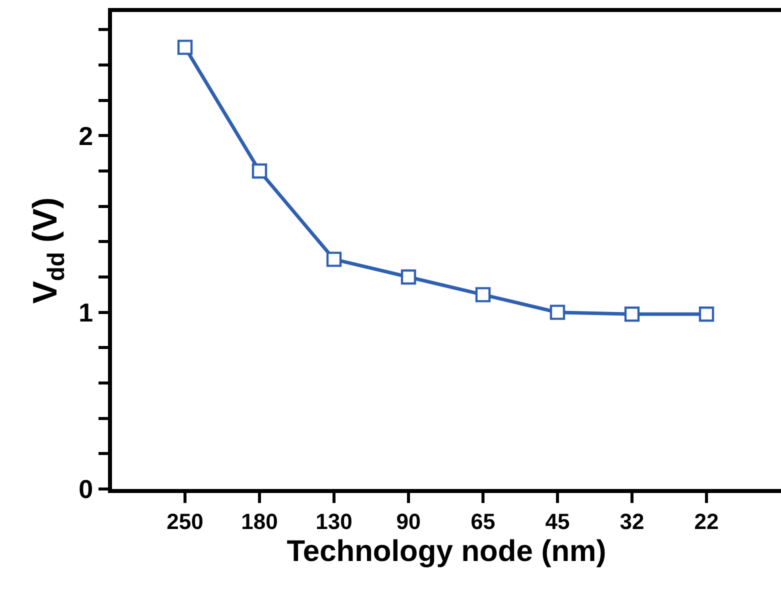 The image size is (781, 589). Describe the element at coordinates (706, 521) in the screenshot. I see `x-tick-label: 22` at that location.